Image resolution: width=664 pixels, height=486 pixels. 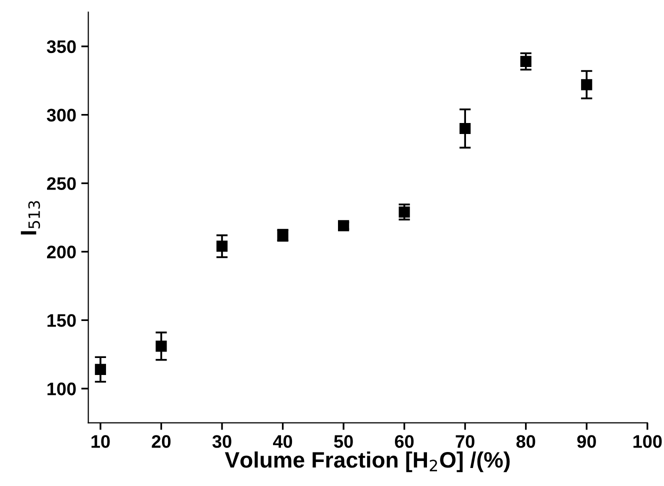 What do you see at coordinates (465, 441) in the screenshot?
I see `x-tick-label: 70` at bounding box center [465, 441].